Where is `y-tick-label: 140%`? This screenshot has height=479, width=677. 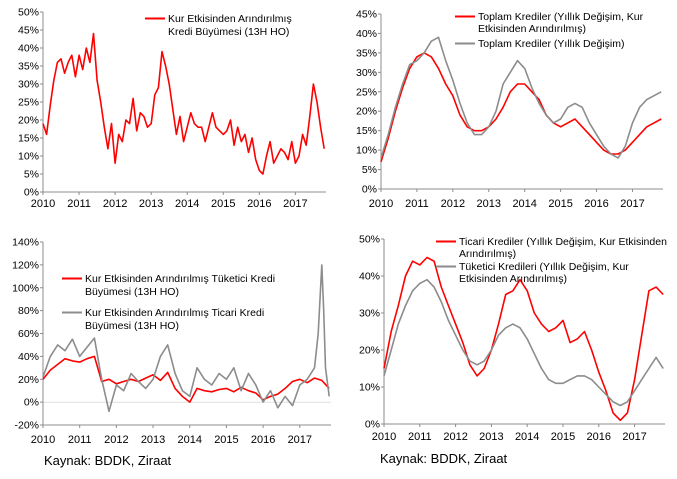 y-tick-label: 140% is located at coordinates (25, 243).